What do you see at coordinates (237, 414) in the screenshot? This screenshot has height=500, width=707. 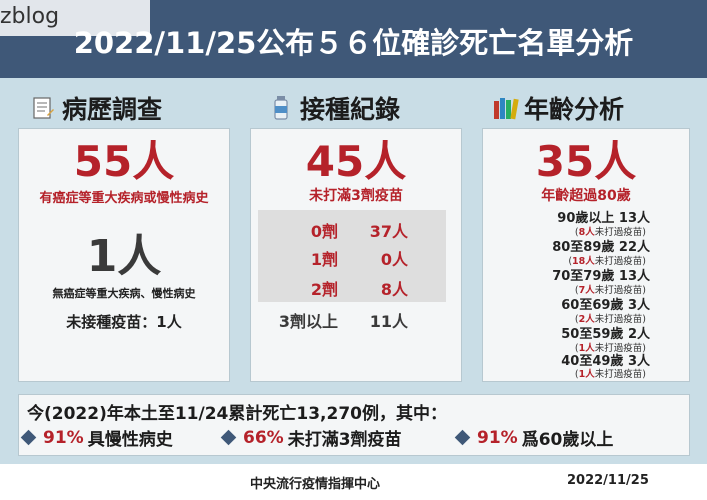 I see `summary-line: 今(2022)年本土至11/24累計死亡13,270例，其中：` at bounding box center [237, 414].